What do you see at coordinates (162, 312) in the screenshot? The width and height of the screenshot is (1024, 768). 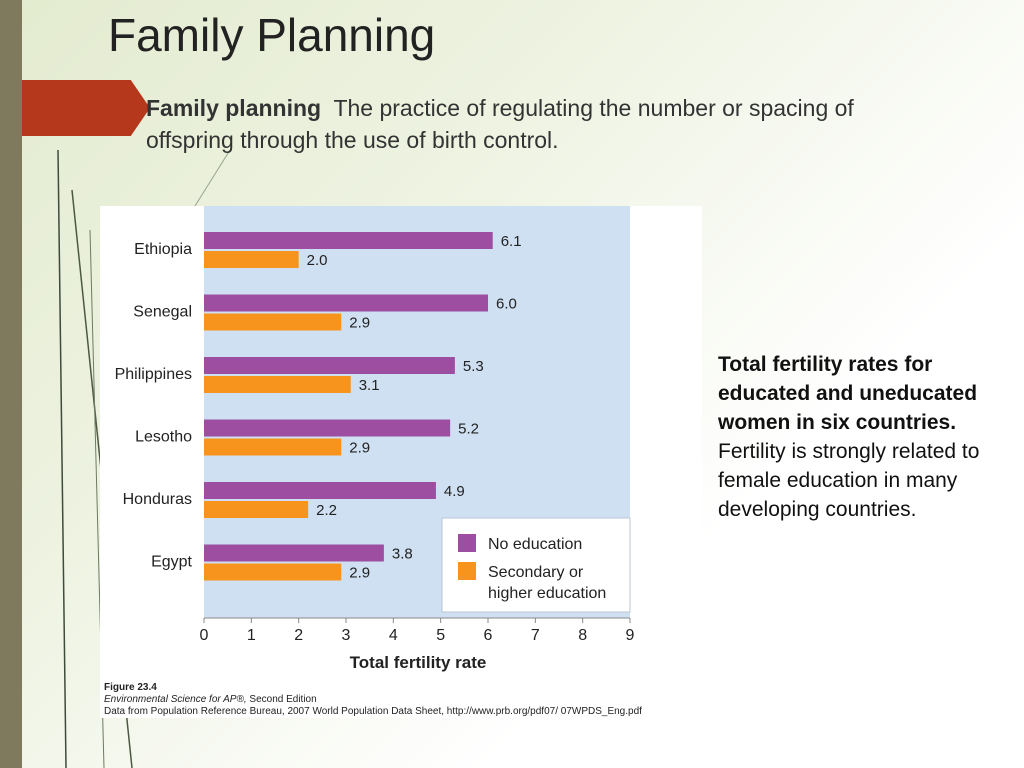 I see `category-label: Senegal` at bounding box center [162, 312].